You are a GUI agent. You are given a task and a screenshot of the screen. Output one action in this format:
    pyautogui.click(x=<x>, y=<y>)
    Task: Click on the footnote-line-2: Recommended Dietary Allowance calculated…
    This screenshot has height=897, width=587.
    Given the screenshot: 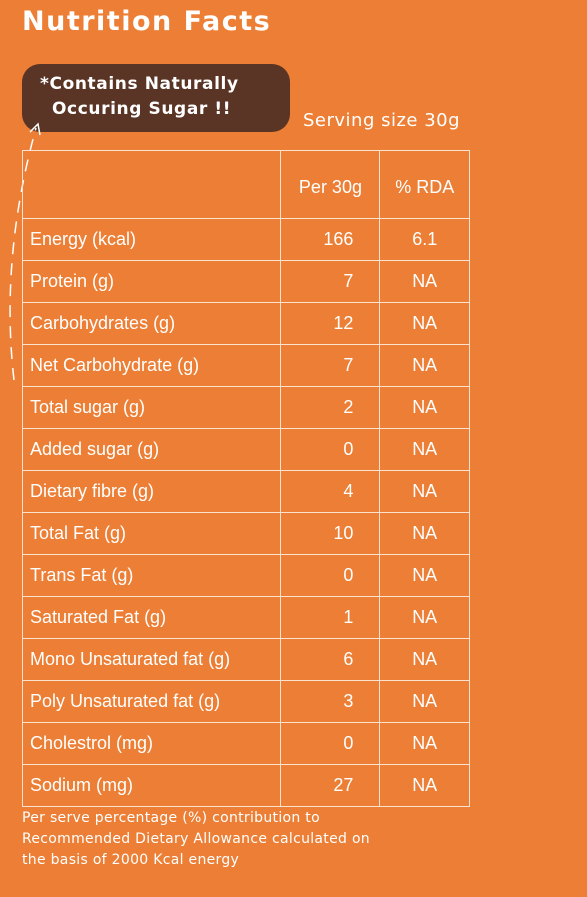 What is the action you would take?
    pyautogui.click(x=196, y=839)
    